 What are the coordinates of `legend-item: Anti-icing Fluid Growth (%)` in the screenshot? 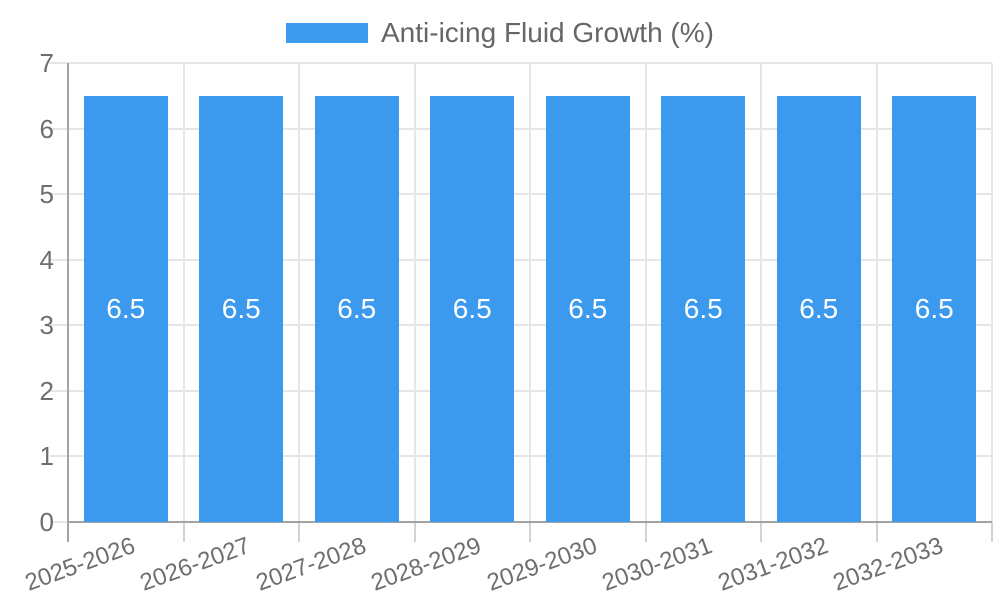 It's located at (500, 33).